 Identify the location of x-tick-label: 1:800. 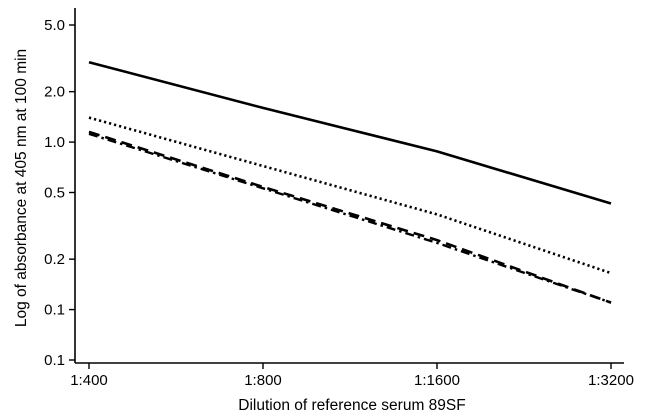
(263, 380).